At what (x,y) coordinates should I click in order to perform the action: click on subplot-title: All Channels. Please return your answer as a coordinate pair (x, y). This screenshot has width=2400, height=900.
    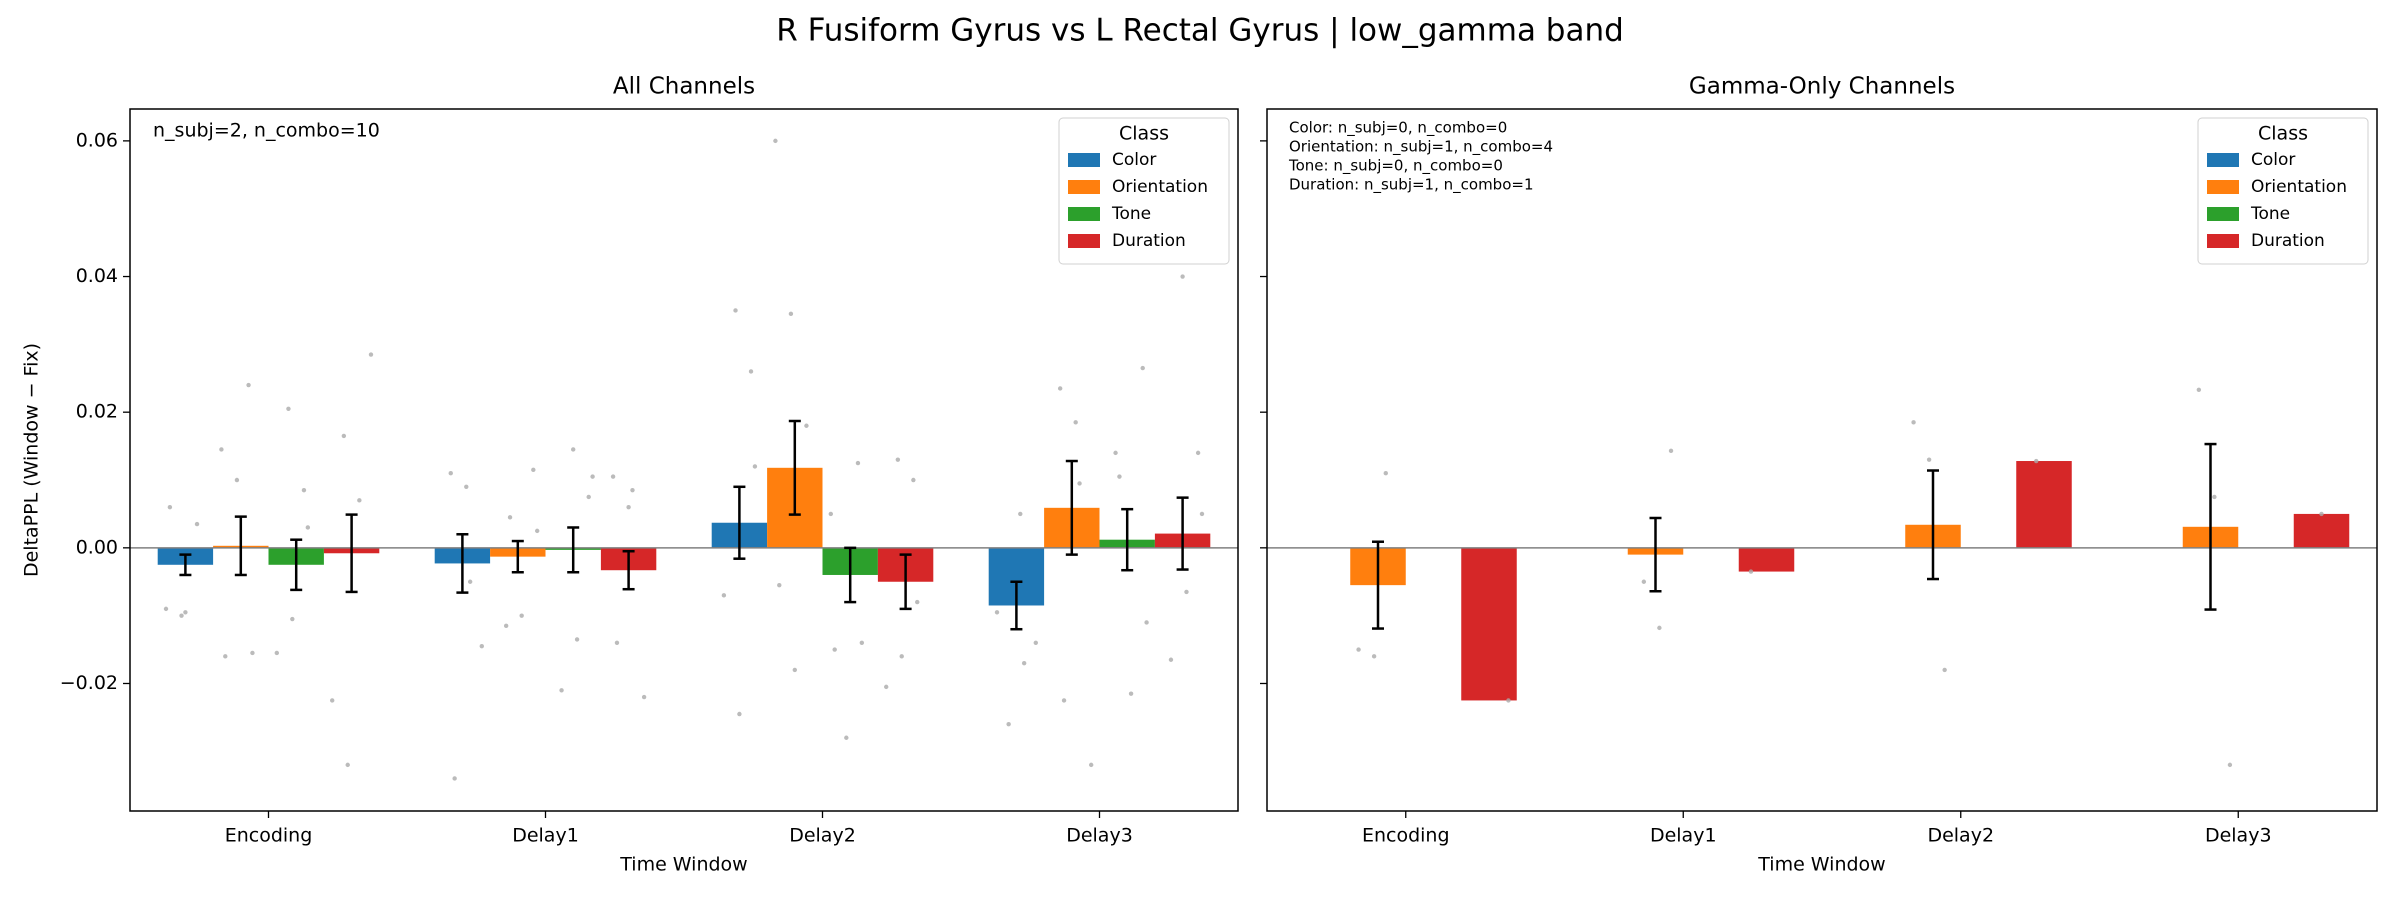
    Looking at the image, I should click on (684, 87).